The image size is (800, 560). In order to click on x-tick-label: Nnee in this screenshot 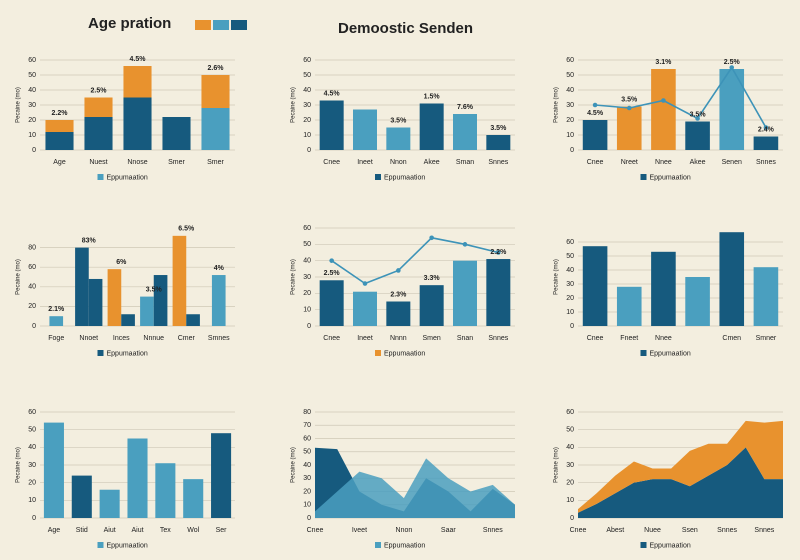, I will do `click(663, 338)`.